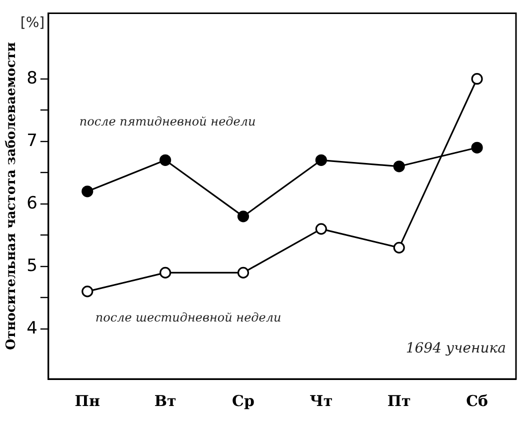 This screenshot has width=531, height=435. I want to click on annotation: 1694 ученика, so click(456, 348).